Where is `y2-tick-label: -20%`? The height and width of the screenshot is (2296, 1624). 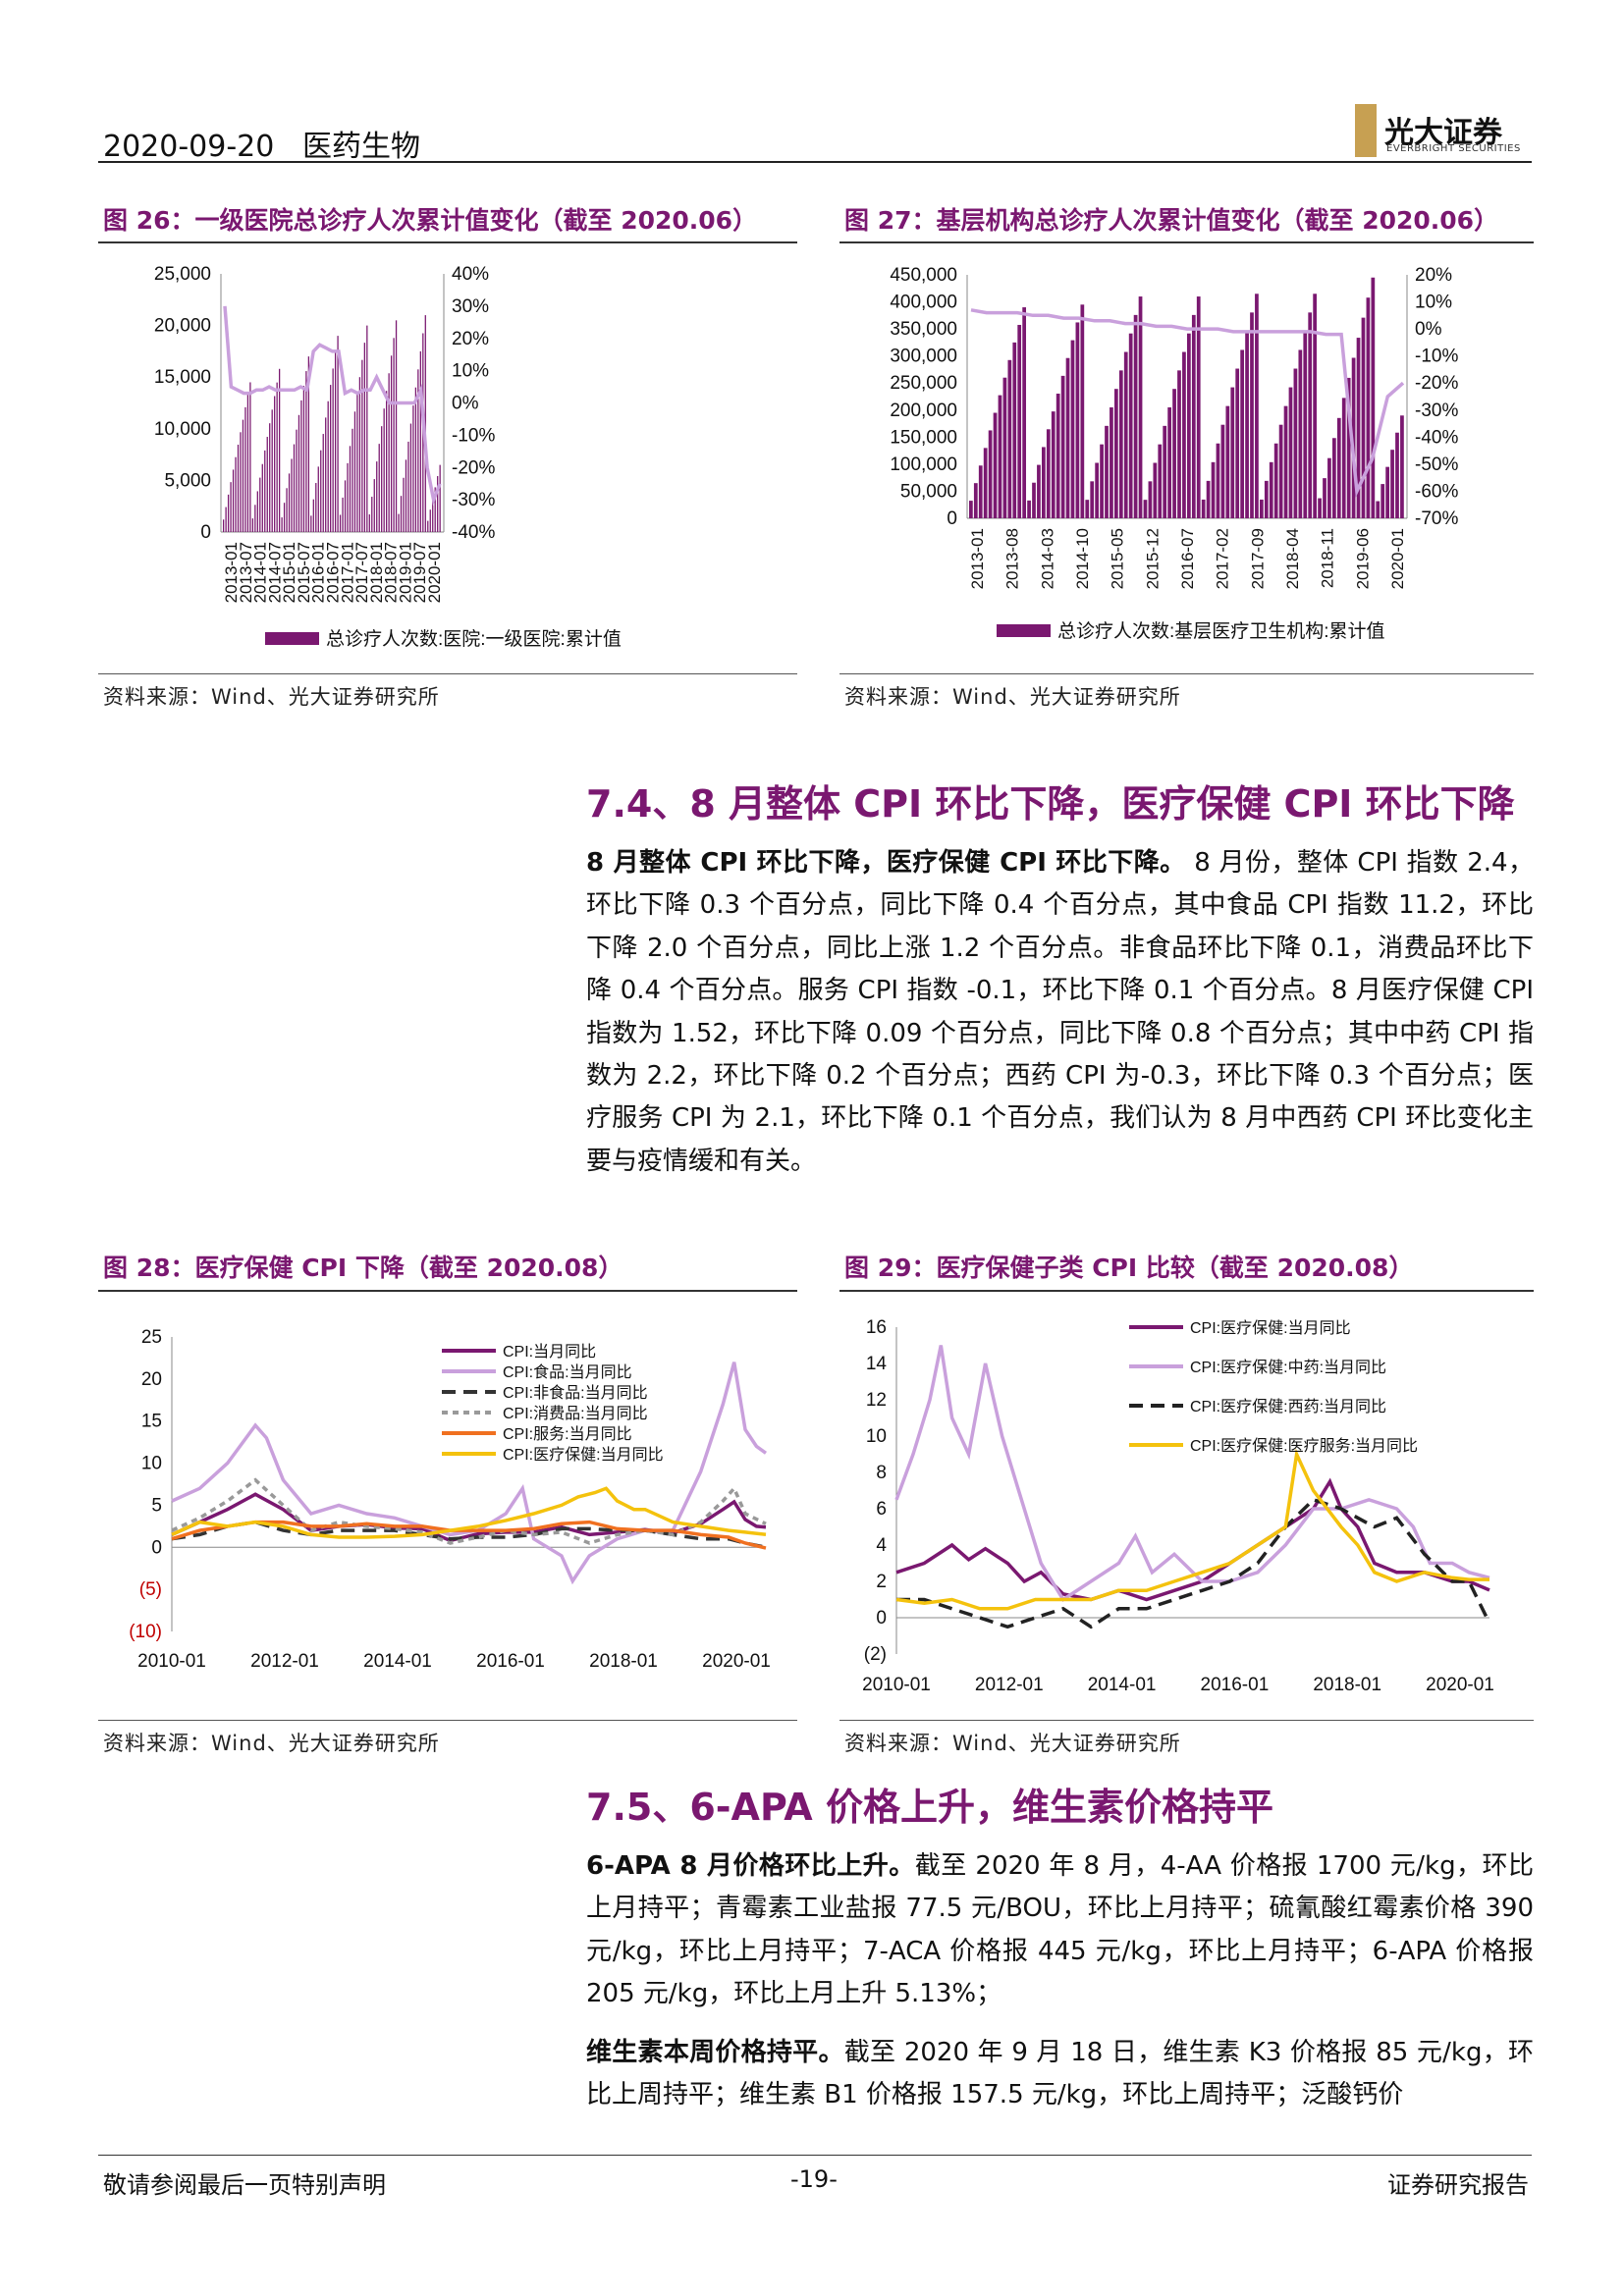
y2-tick-label: -20% is located at coordinates (1436, 383).